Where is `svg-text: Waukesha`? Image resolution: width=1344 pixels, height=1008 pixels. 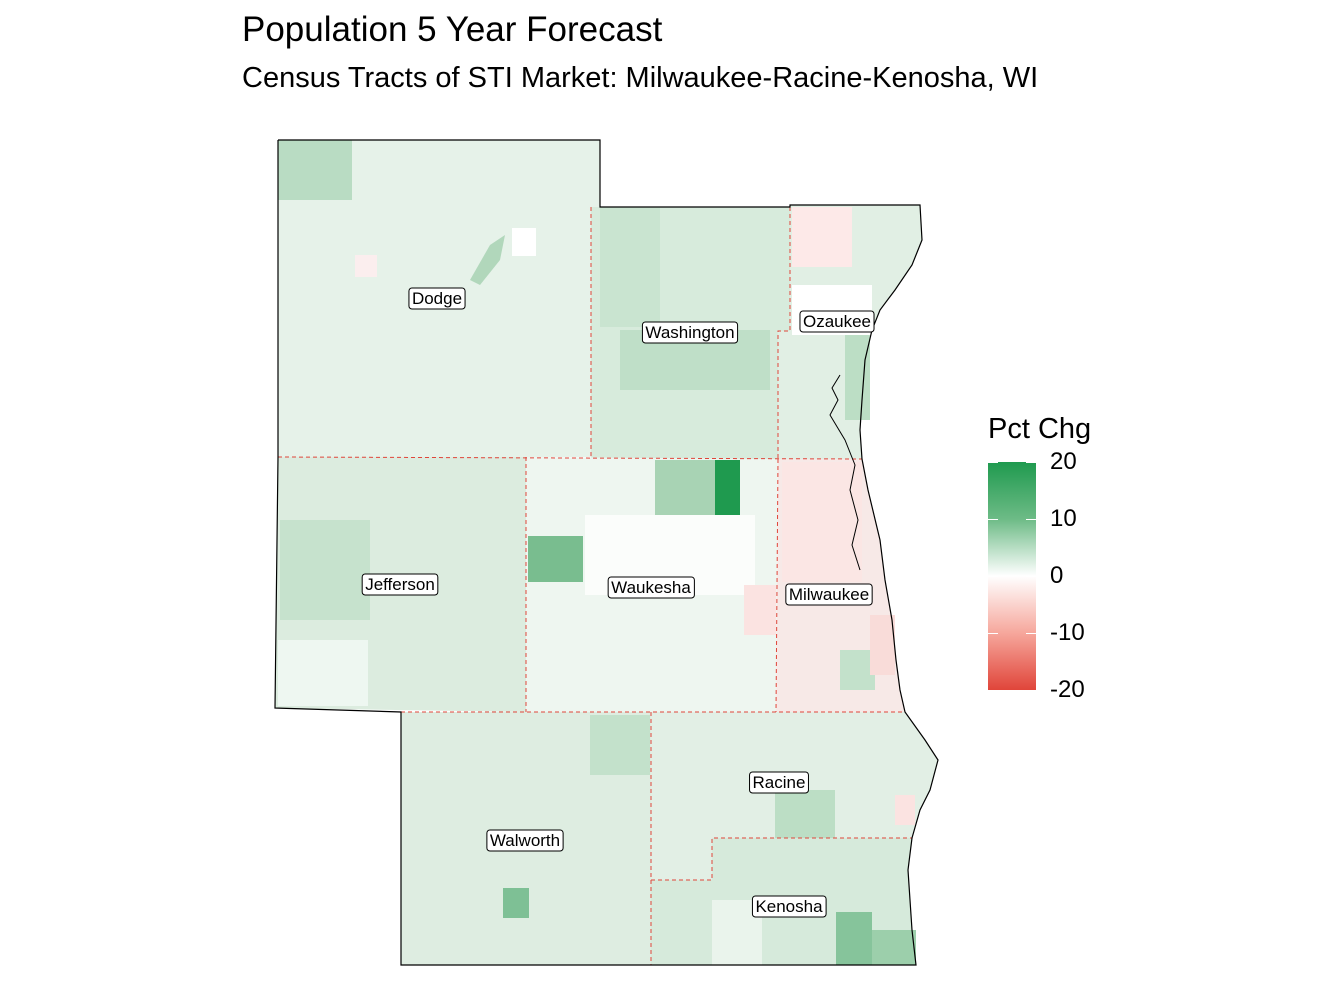
svg-text: Waukesha is located at coordinates (651, 587).